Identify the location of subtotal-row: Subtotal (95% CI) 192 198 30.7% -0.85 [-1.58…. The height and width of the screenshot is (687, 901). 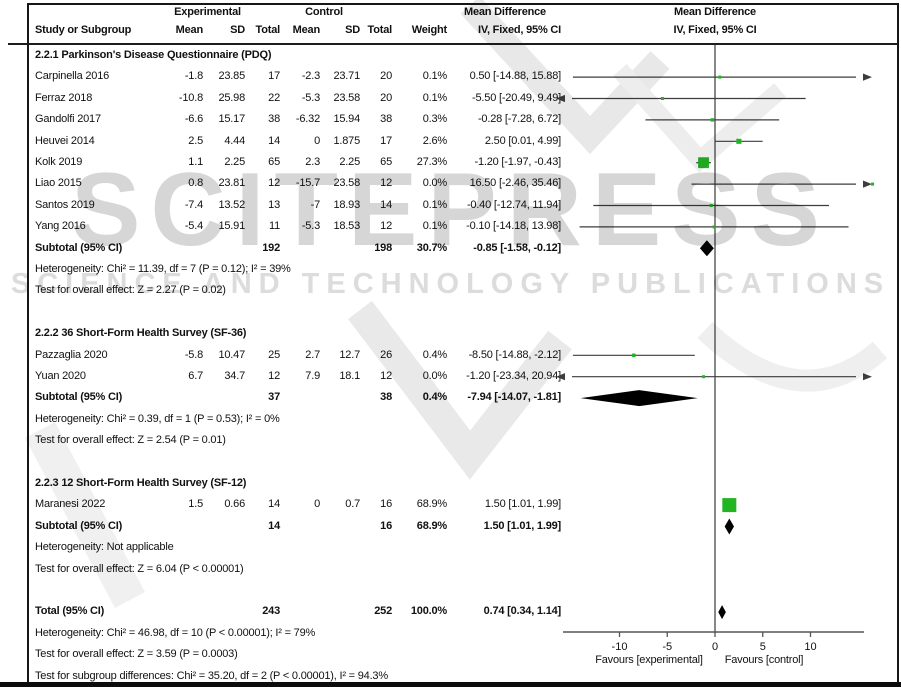
(450, 249).